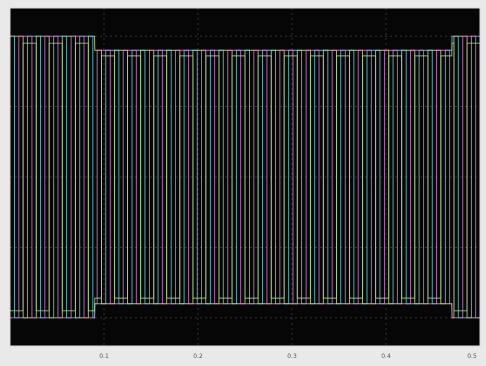  I want to click on x-tick-label: 0.5, so click(472, 356).